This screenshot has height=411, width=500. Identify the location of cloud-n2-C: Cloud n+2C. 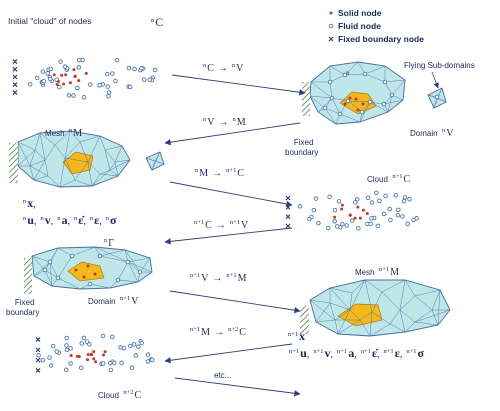
(120, 395).